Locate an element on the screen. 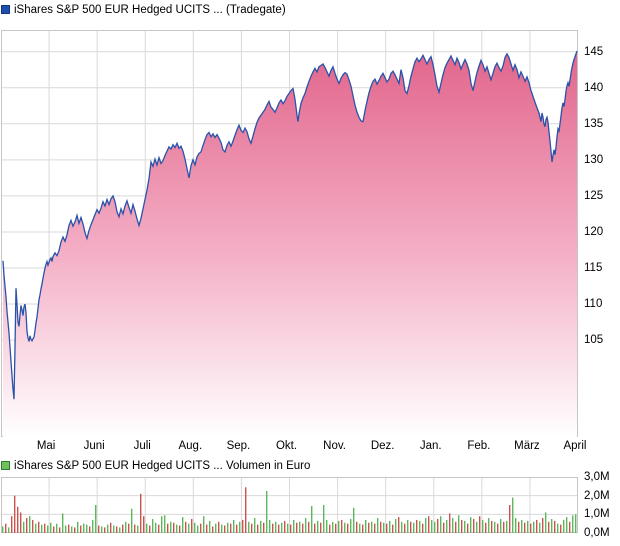  price-x-tick-label: April is located at coordinates (575, 446).